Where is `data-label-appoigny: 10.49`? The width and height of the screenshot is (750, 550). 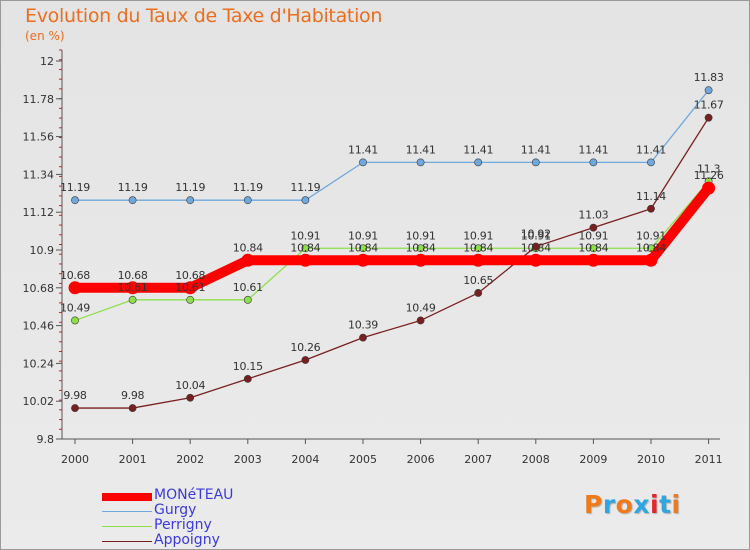
data-label-appoigny: 10.49 is located at coordinates (421, 307).